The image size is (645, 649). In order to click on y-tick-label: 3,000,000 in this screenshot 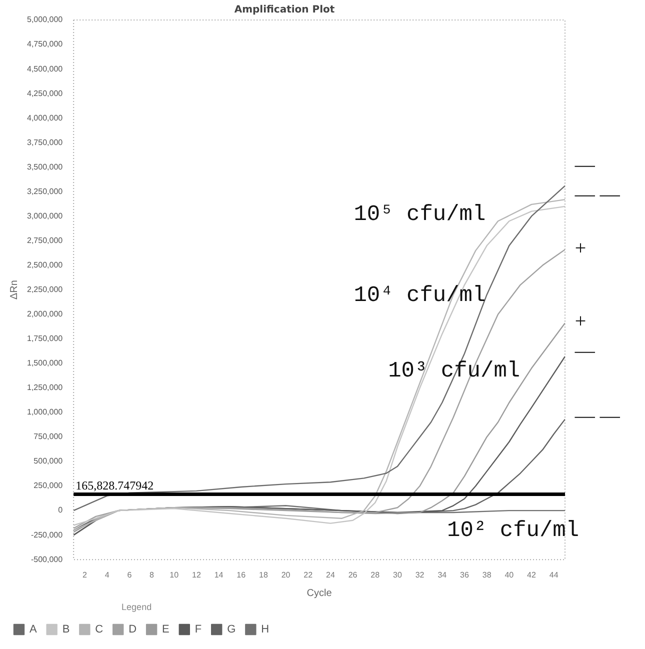, I will do `click(45, 215)`.